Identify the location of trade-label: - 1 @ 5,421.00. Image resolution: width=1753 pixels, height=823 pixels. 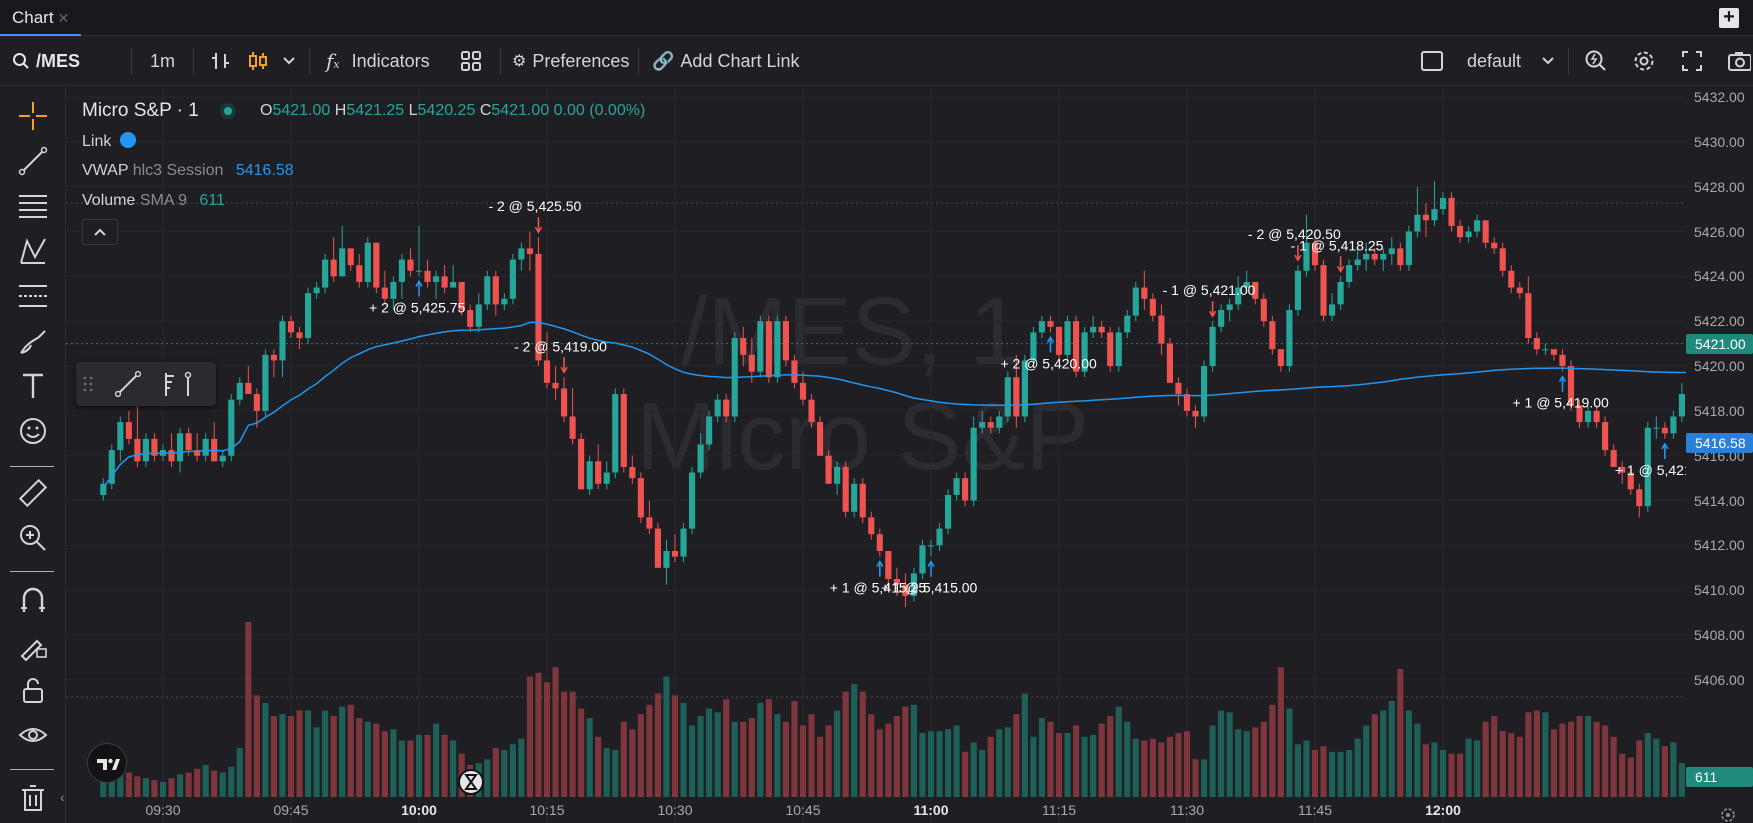
(1209, 290).